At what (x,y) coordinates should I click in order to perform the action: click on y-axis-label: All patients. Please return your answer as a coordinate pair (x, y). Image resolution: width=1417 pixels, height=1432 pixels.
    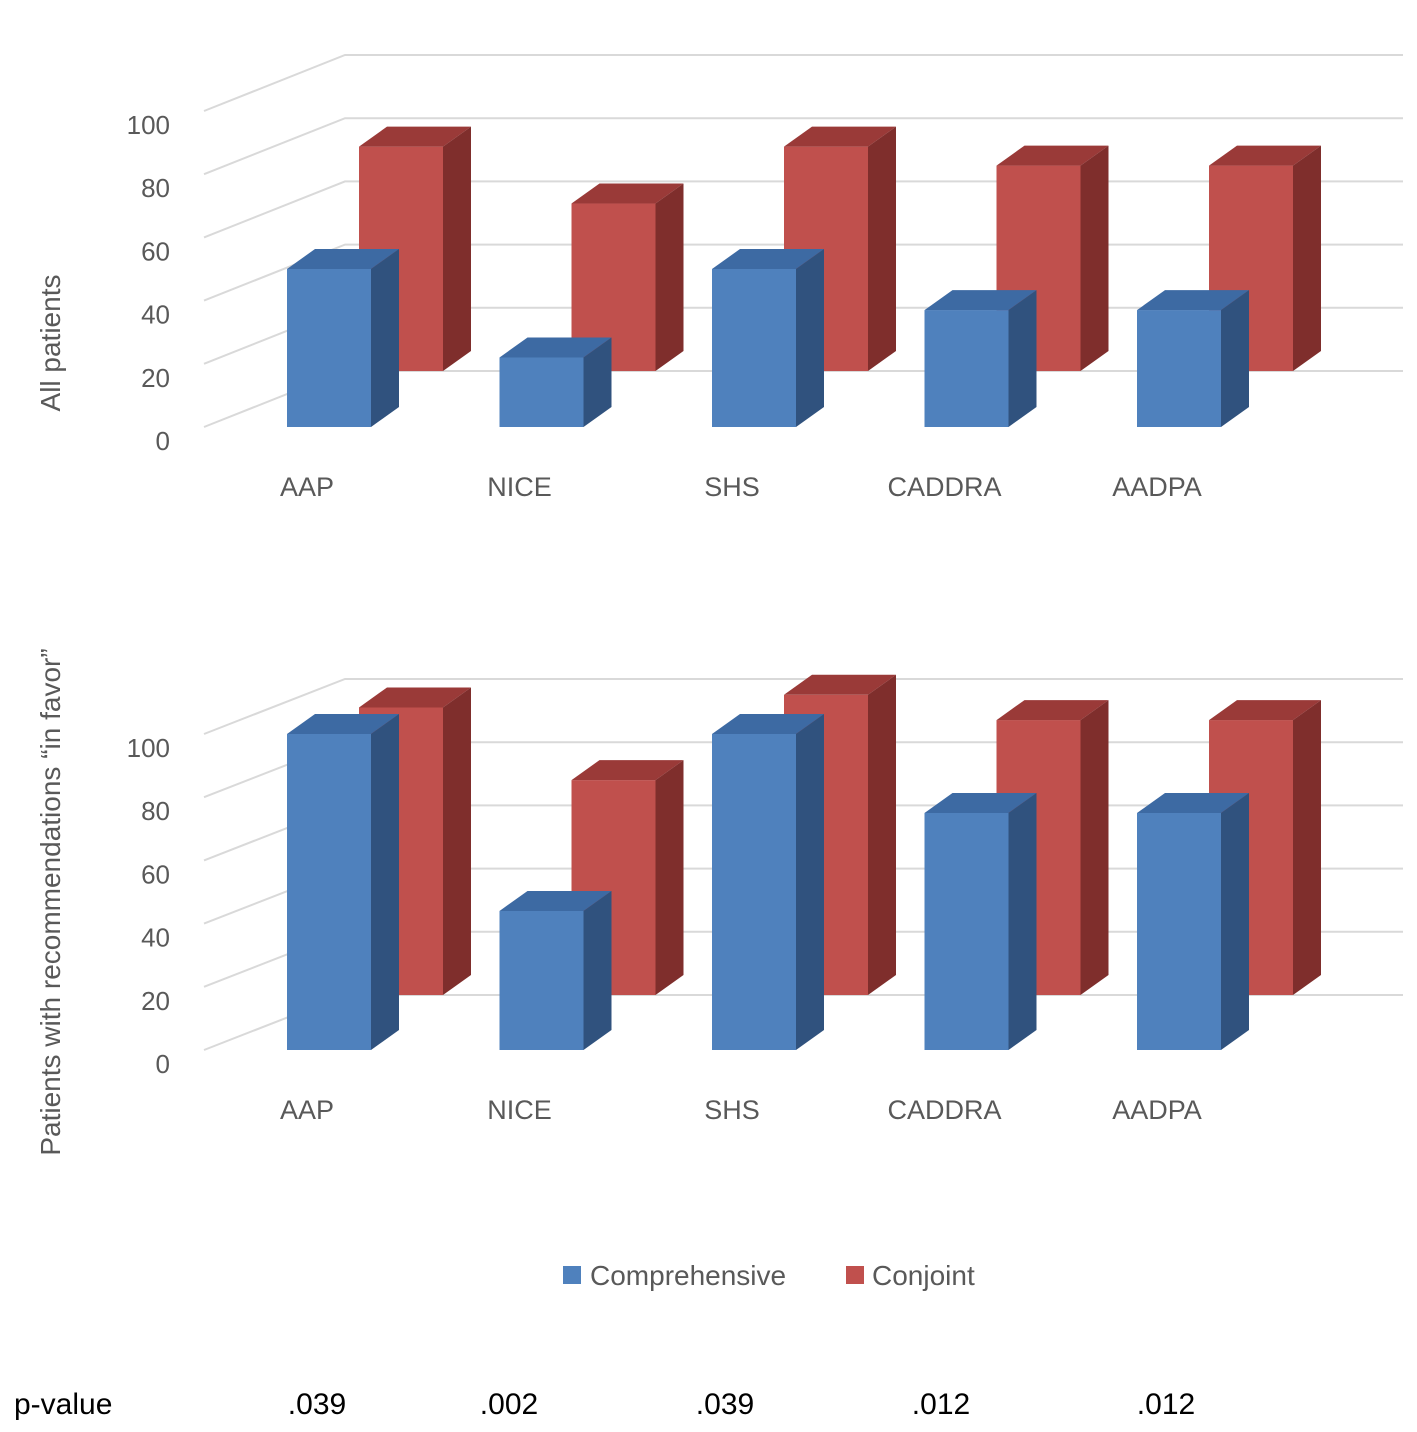
    Looking at the image, I should click on (50, 343).